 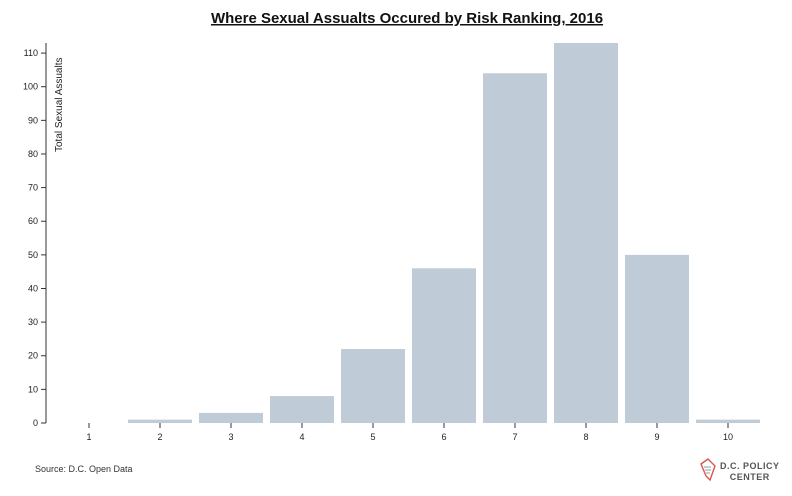 I want to click on x-tick-label: 7, so click(x=514, y=437).